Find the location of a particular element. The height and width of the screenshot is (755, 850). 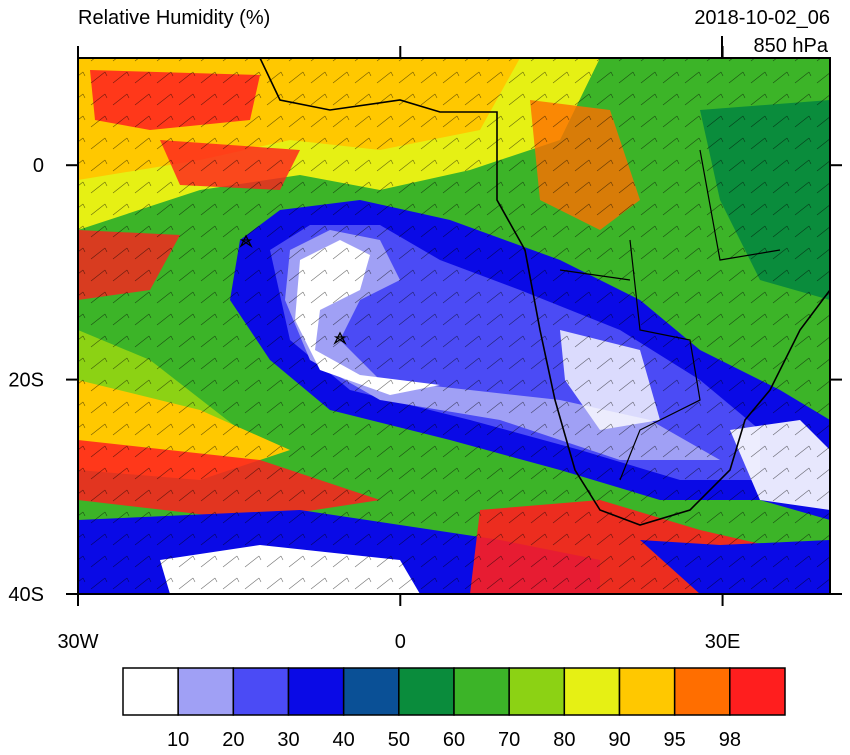

colorbar-label: 60 is located at coordinates (454, 739).